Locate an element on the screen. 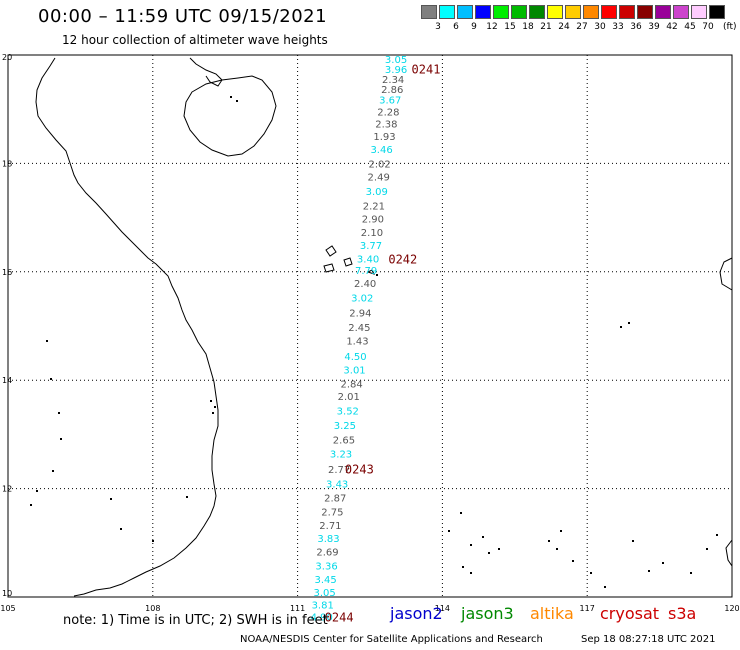  color-scale-label: 70 is located at coordinates (708, 27).